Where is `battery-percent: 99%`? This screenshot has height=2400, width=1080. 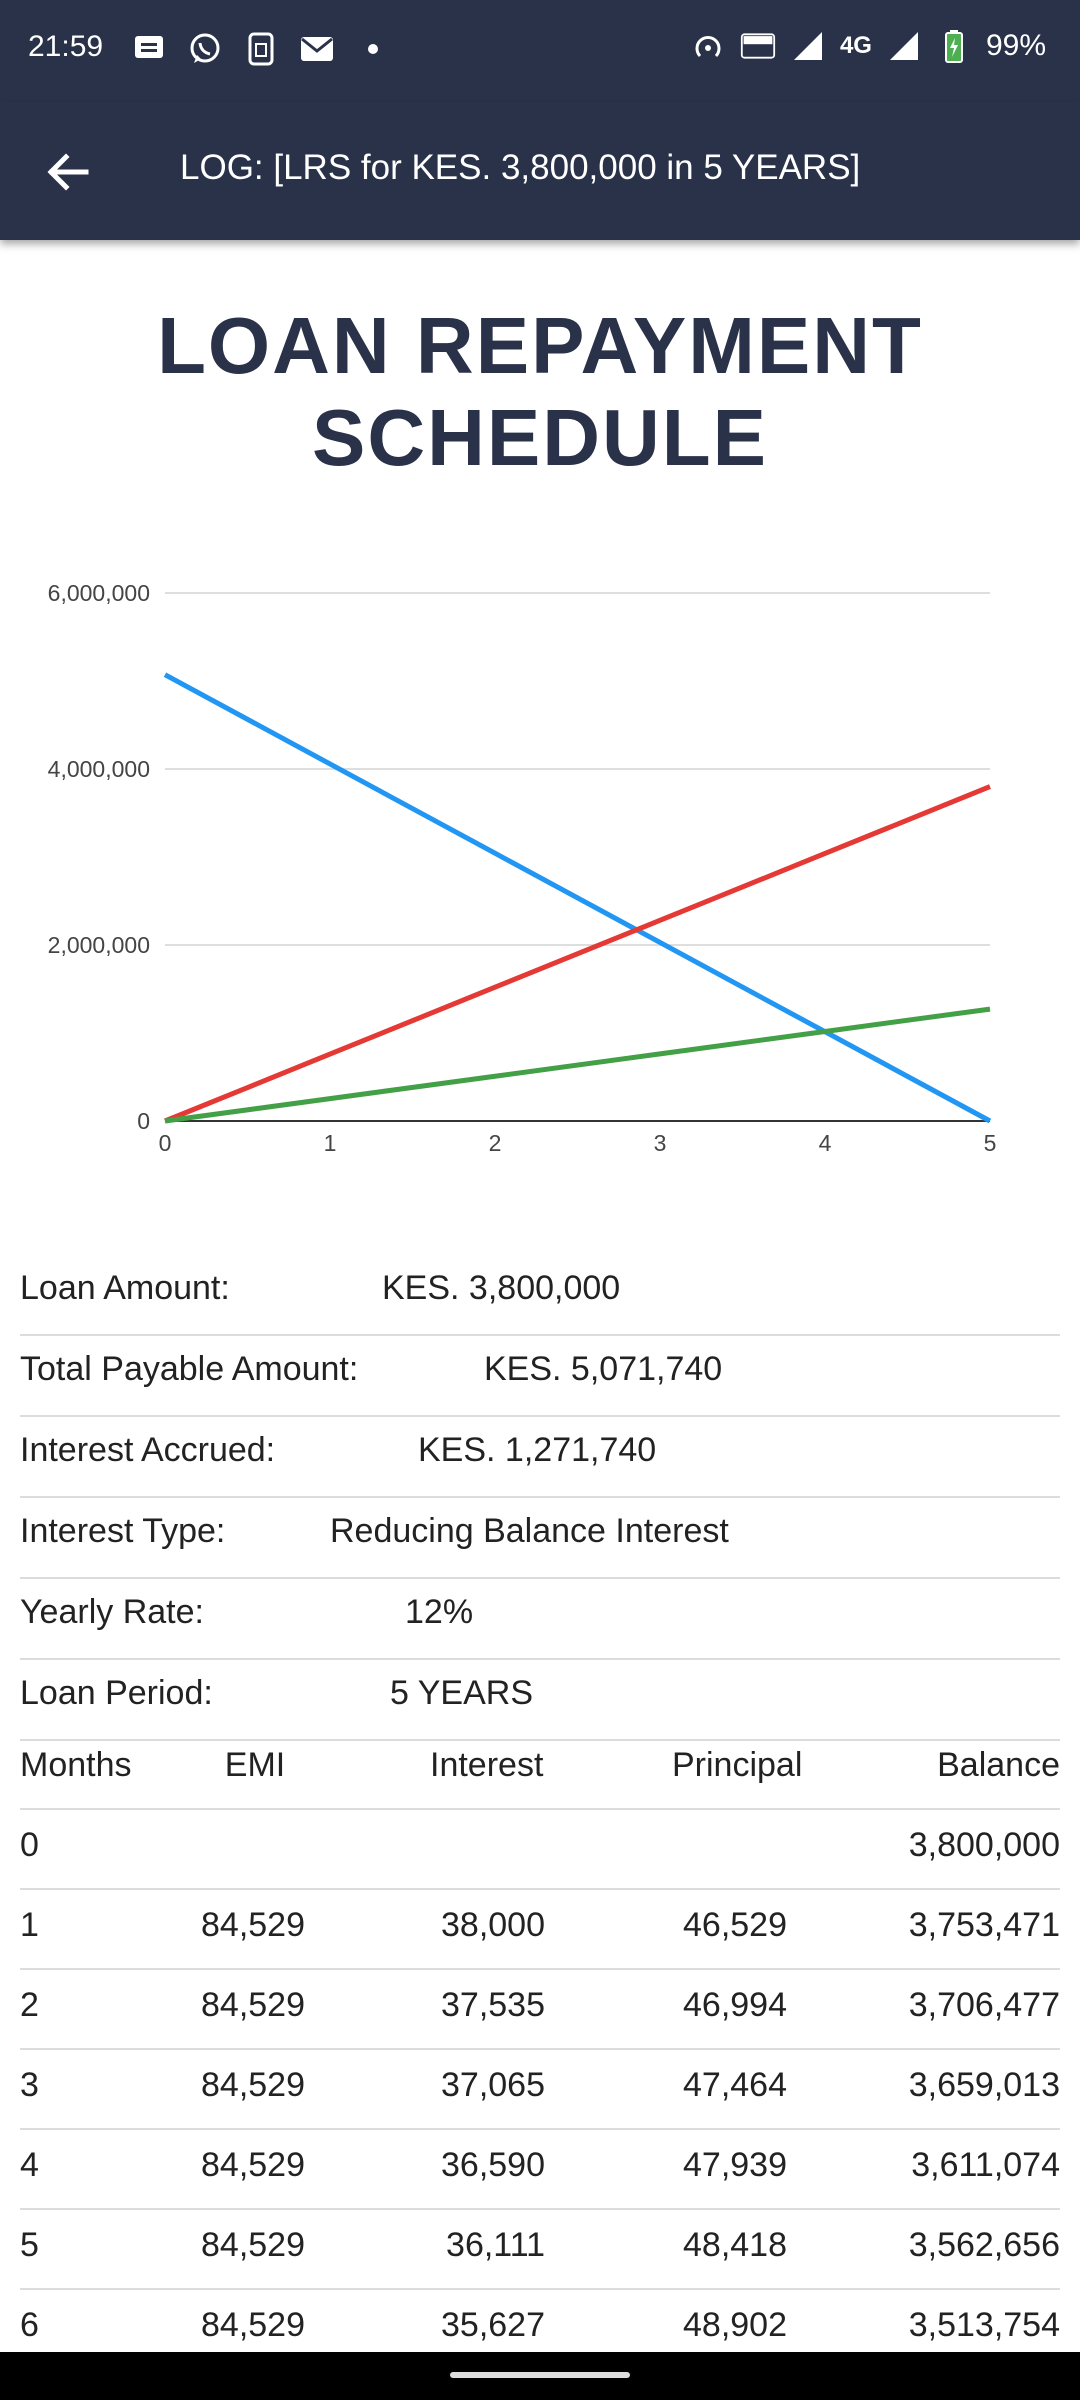
battery-percent: 99% is located at coordinates (1015, 45).